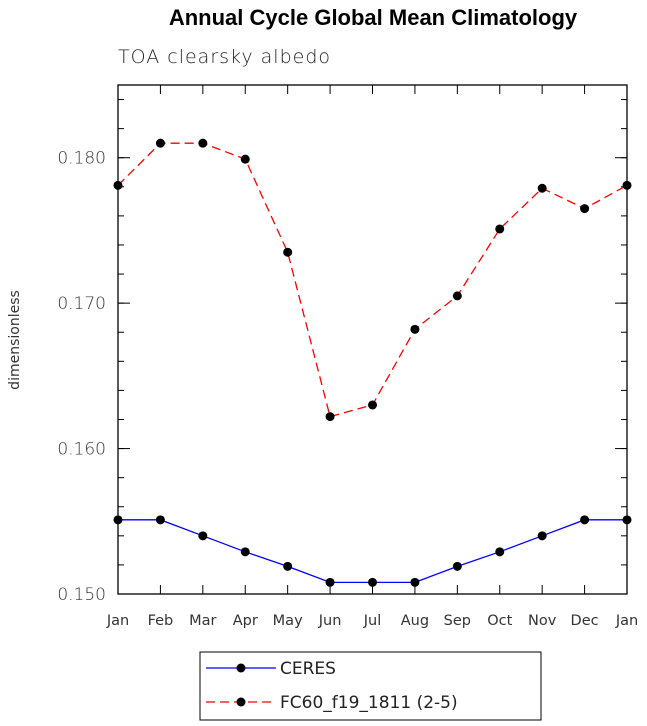  Describe the element at coordinates (81, 595) in the screenshot. I see `y-tick-label: 0.150` at that location.